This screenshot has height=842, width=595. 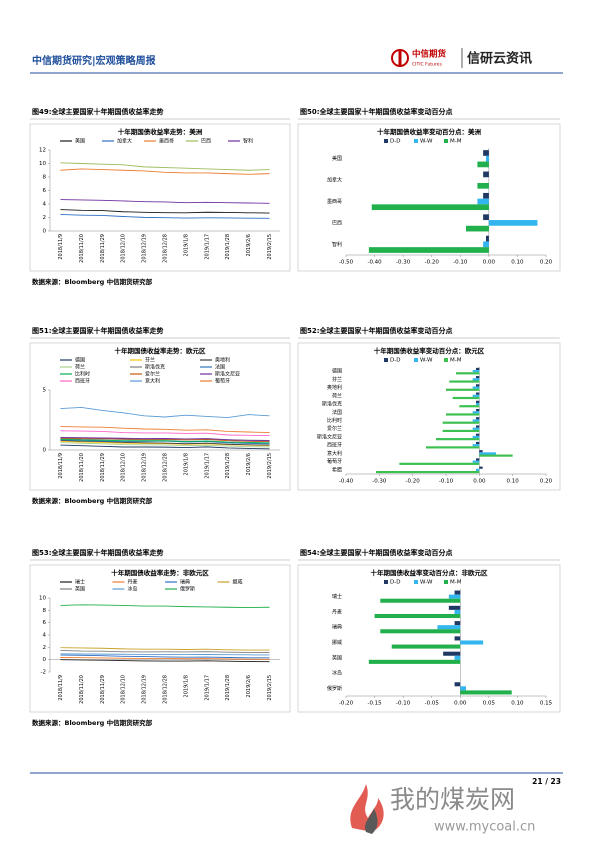 What do you see at coordinates (489, 704) in the screenshot?
I see `x-tick-label: 0.05` at bounding box center [489, 704].